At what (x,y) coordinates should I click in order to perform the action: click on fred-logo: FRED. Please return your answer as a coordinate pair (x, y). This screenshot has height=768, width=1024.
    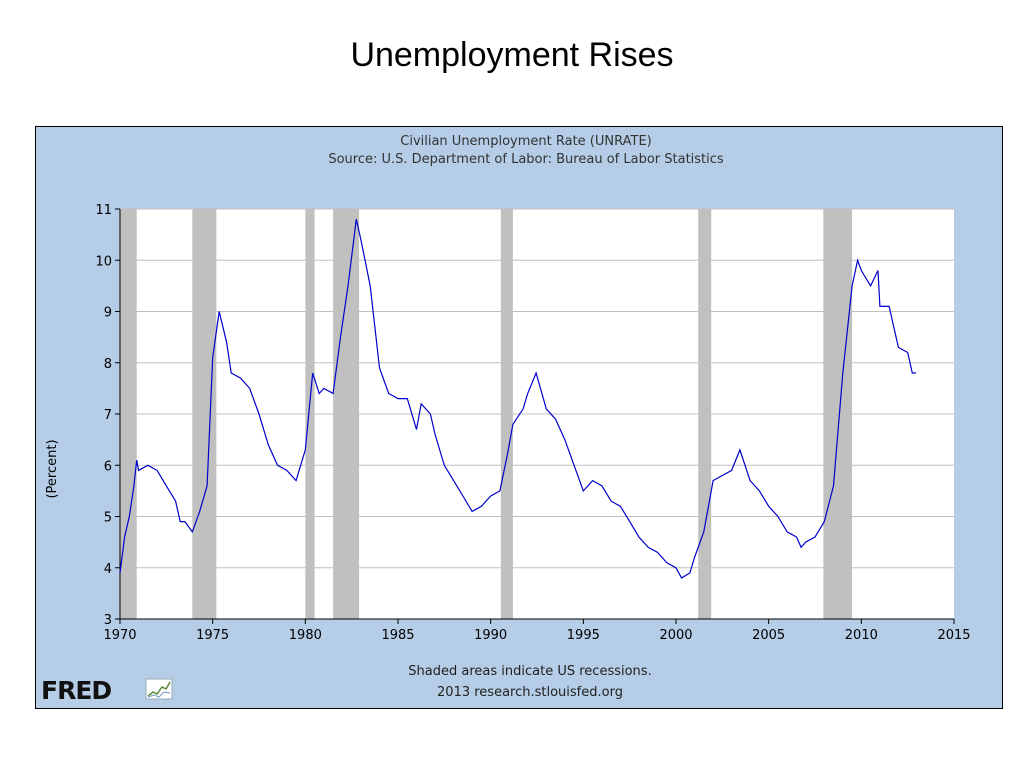
    Looking at the image, I should click on (107, 690).